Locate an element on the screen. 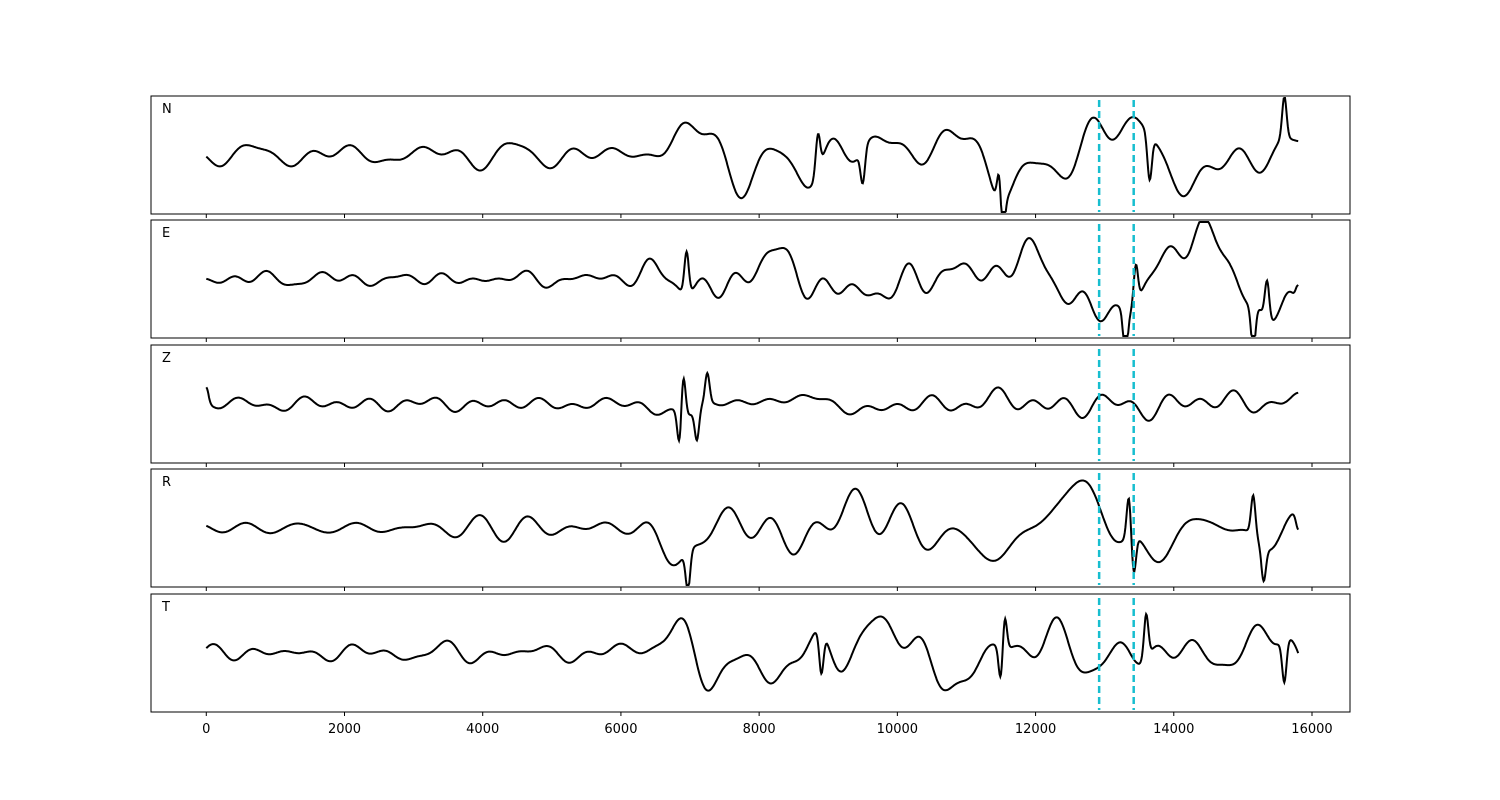 Image resolution: width=1500 pixels, height=800 pixels. x-tick-label: 16000 is located at coordinates (1311, 729).